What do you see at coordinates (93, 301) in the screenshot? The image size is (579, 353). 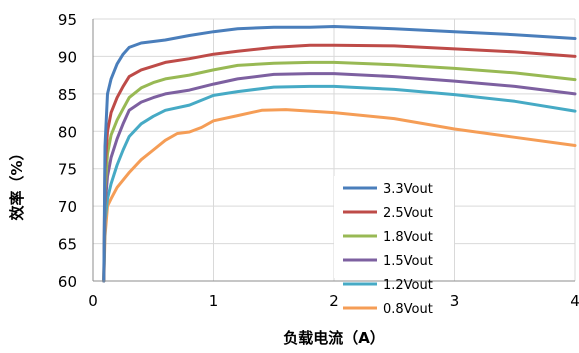 I see `x-tick-label: 0` at bounding box center [93, 301].